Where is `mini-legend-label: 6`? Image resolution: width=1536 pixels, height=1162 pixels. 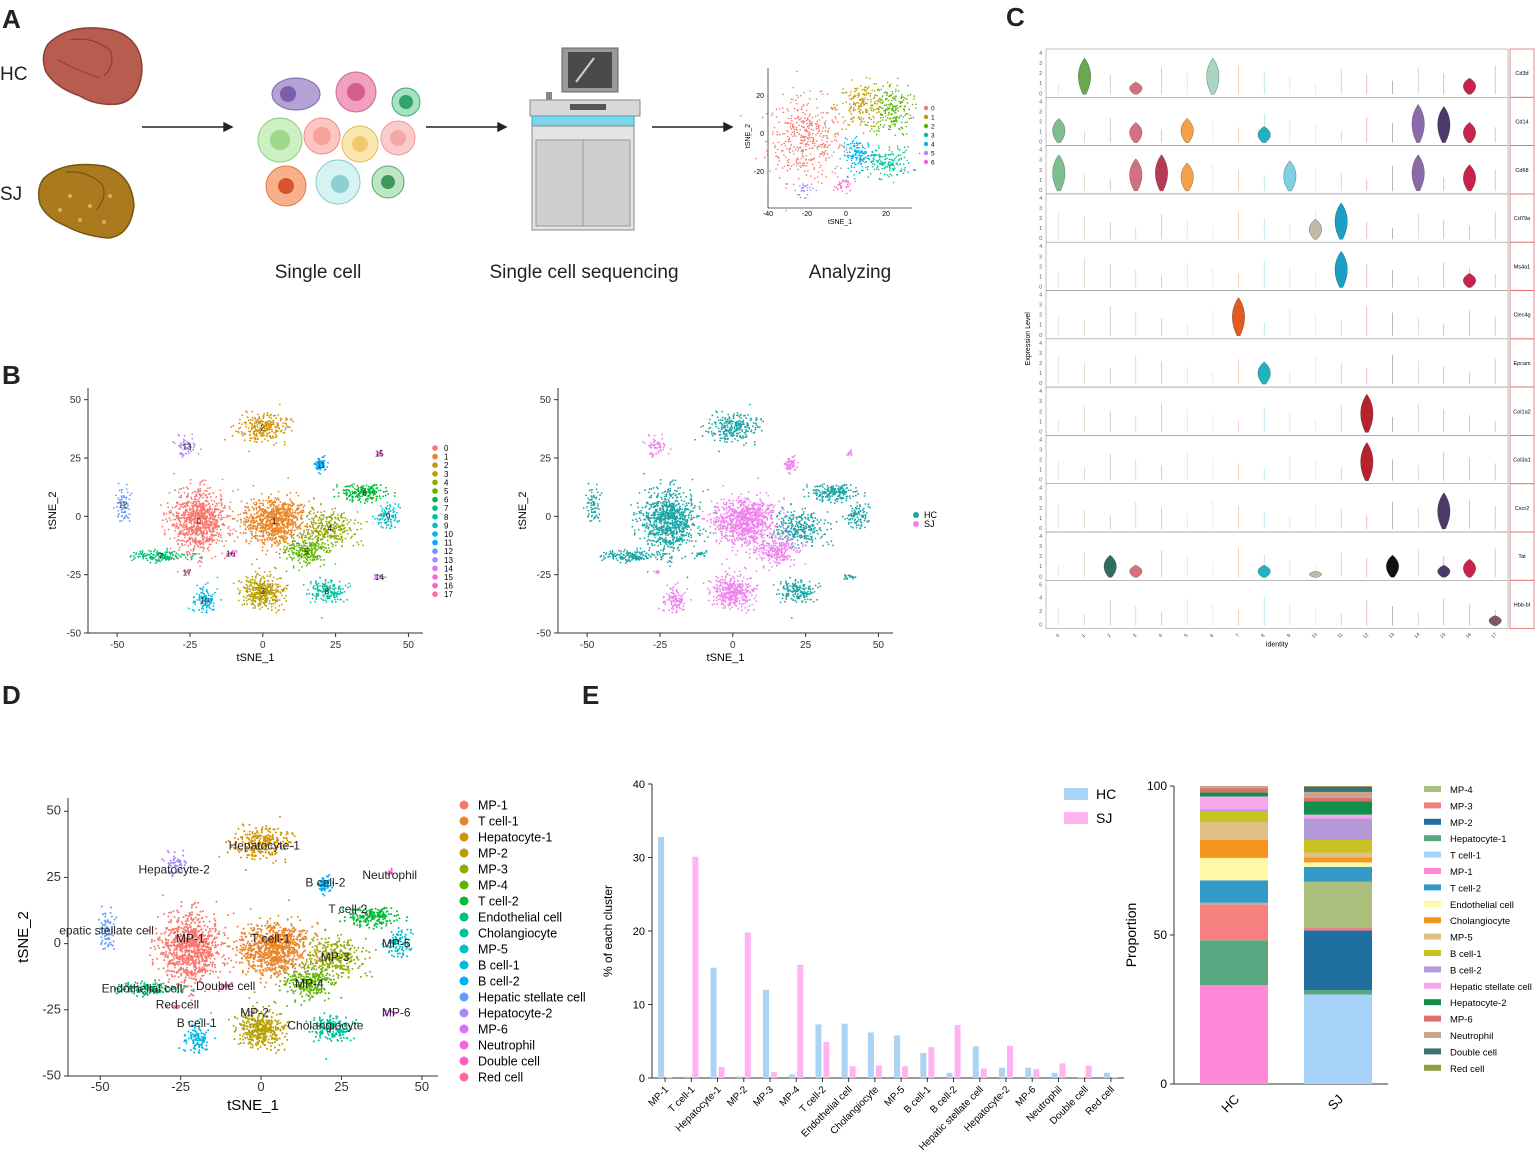
mini-legend-label: 6 is located at coordinates (933, 163).